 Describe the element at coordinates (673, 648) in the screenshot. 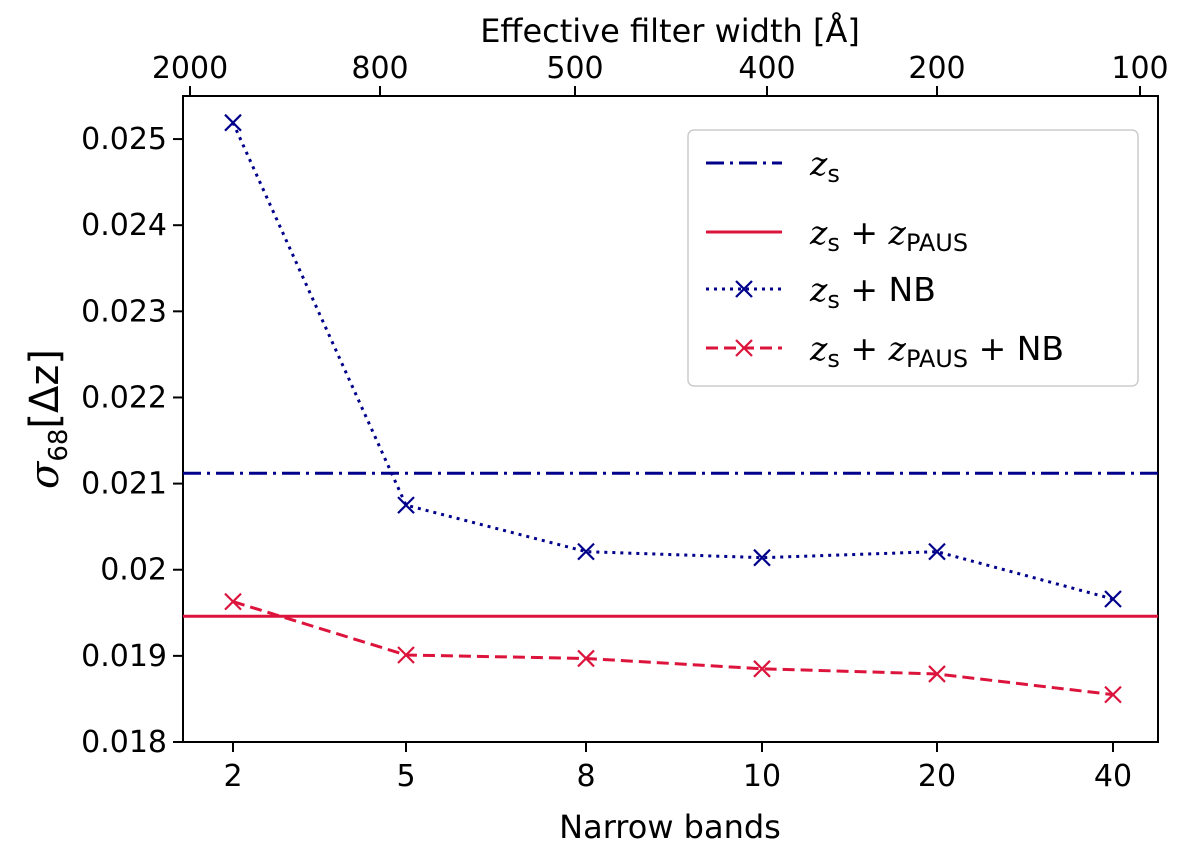

I see `series-line-zs-zpaus-nb` at that location.